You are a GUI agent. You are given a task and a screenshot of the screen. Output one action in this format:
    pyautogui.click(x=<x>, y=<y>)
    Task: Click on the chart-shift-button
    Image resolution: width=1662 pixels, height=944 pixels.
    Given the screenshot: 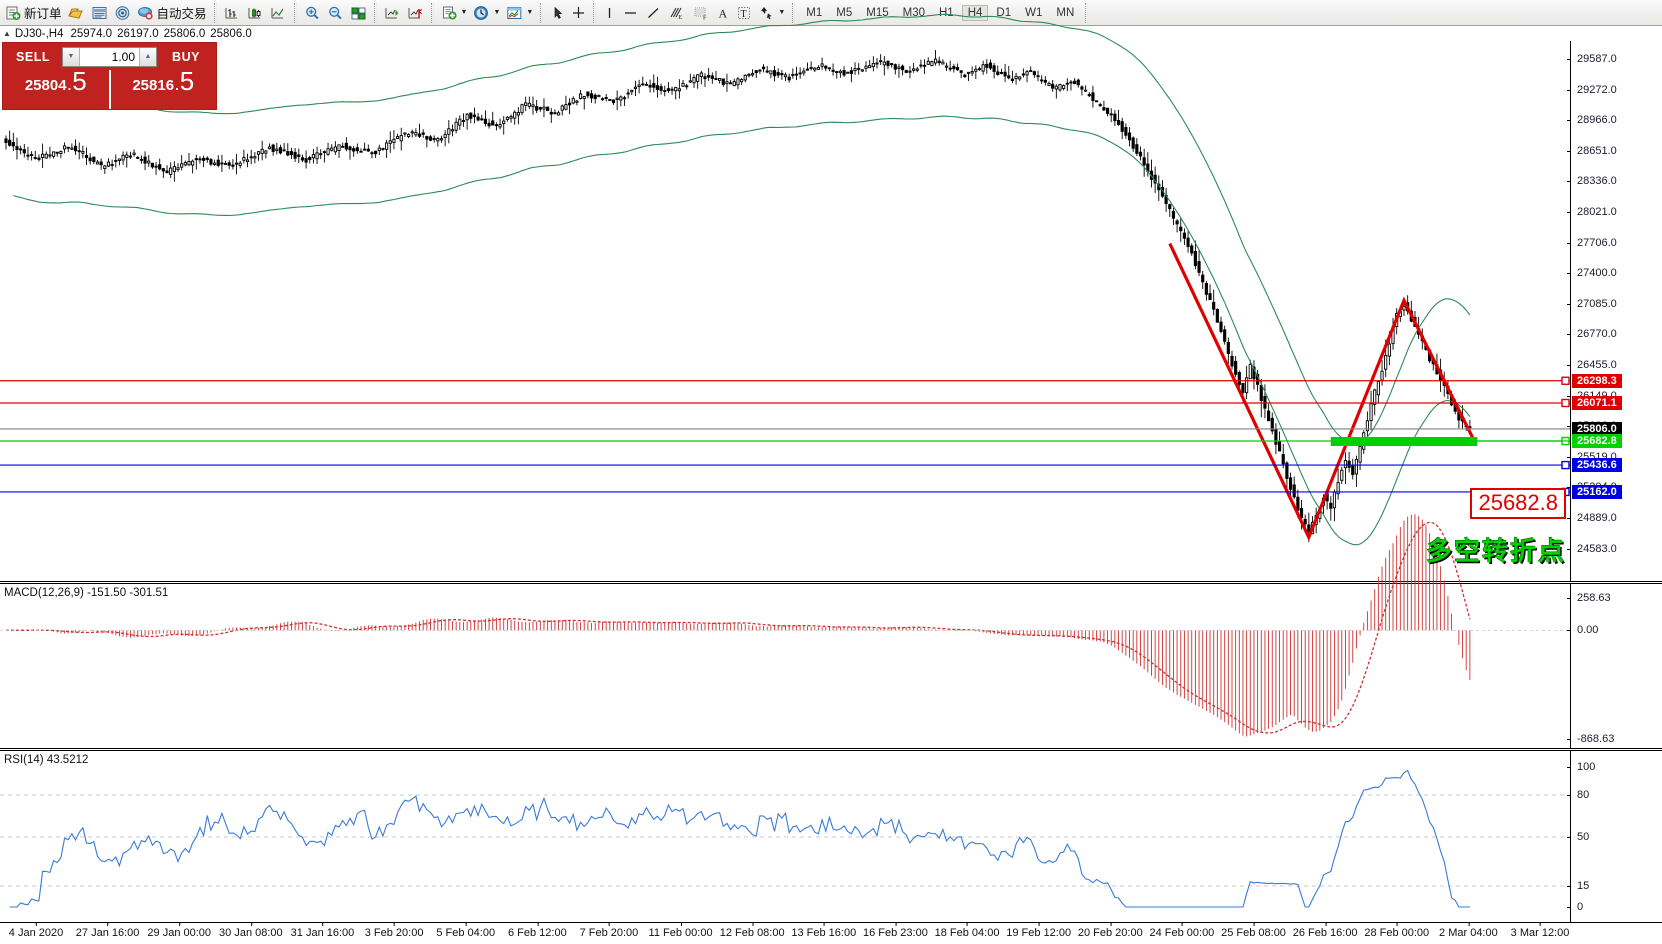 What is the action you would take?
    pyautogui.click(x=415, y=13)
    